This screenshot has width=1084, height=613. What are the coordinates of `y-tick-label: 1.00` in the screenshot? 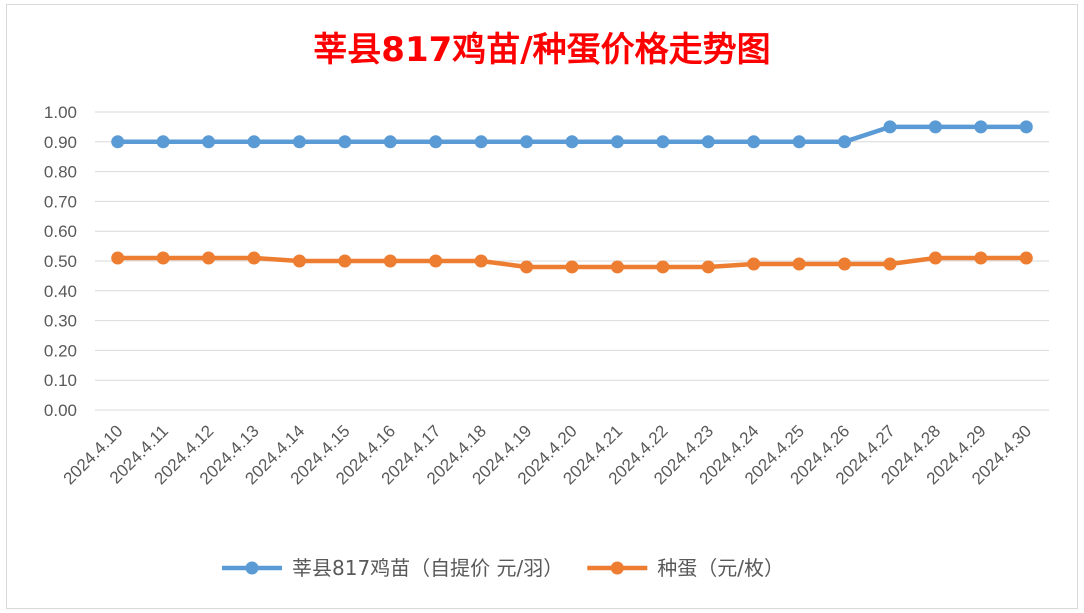 It's located at (60, 112).